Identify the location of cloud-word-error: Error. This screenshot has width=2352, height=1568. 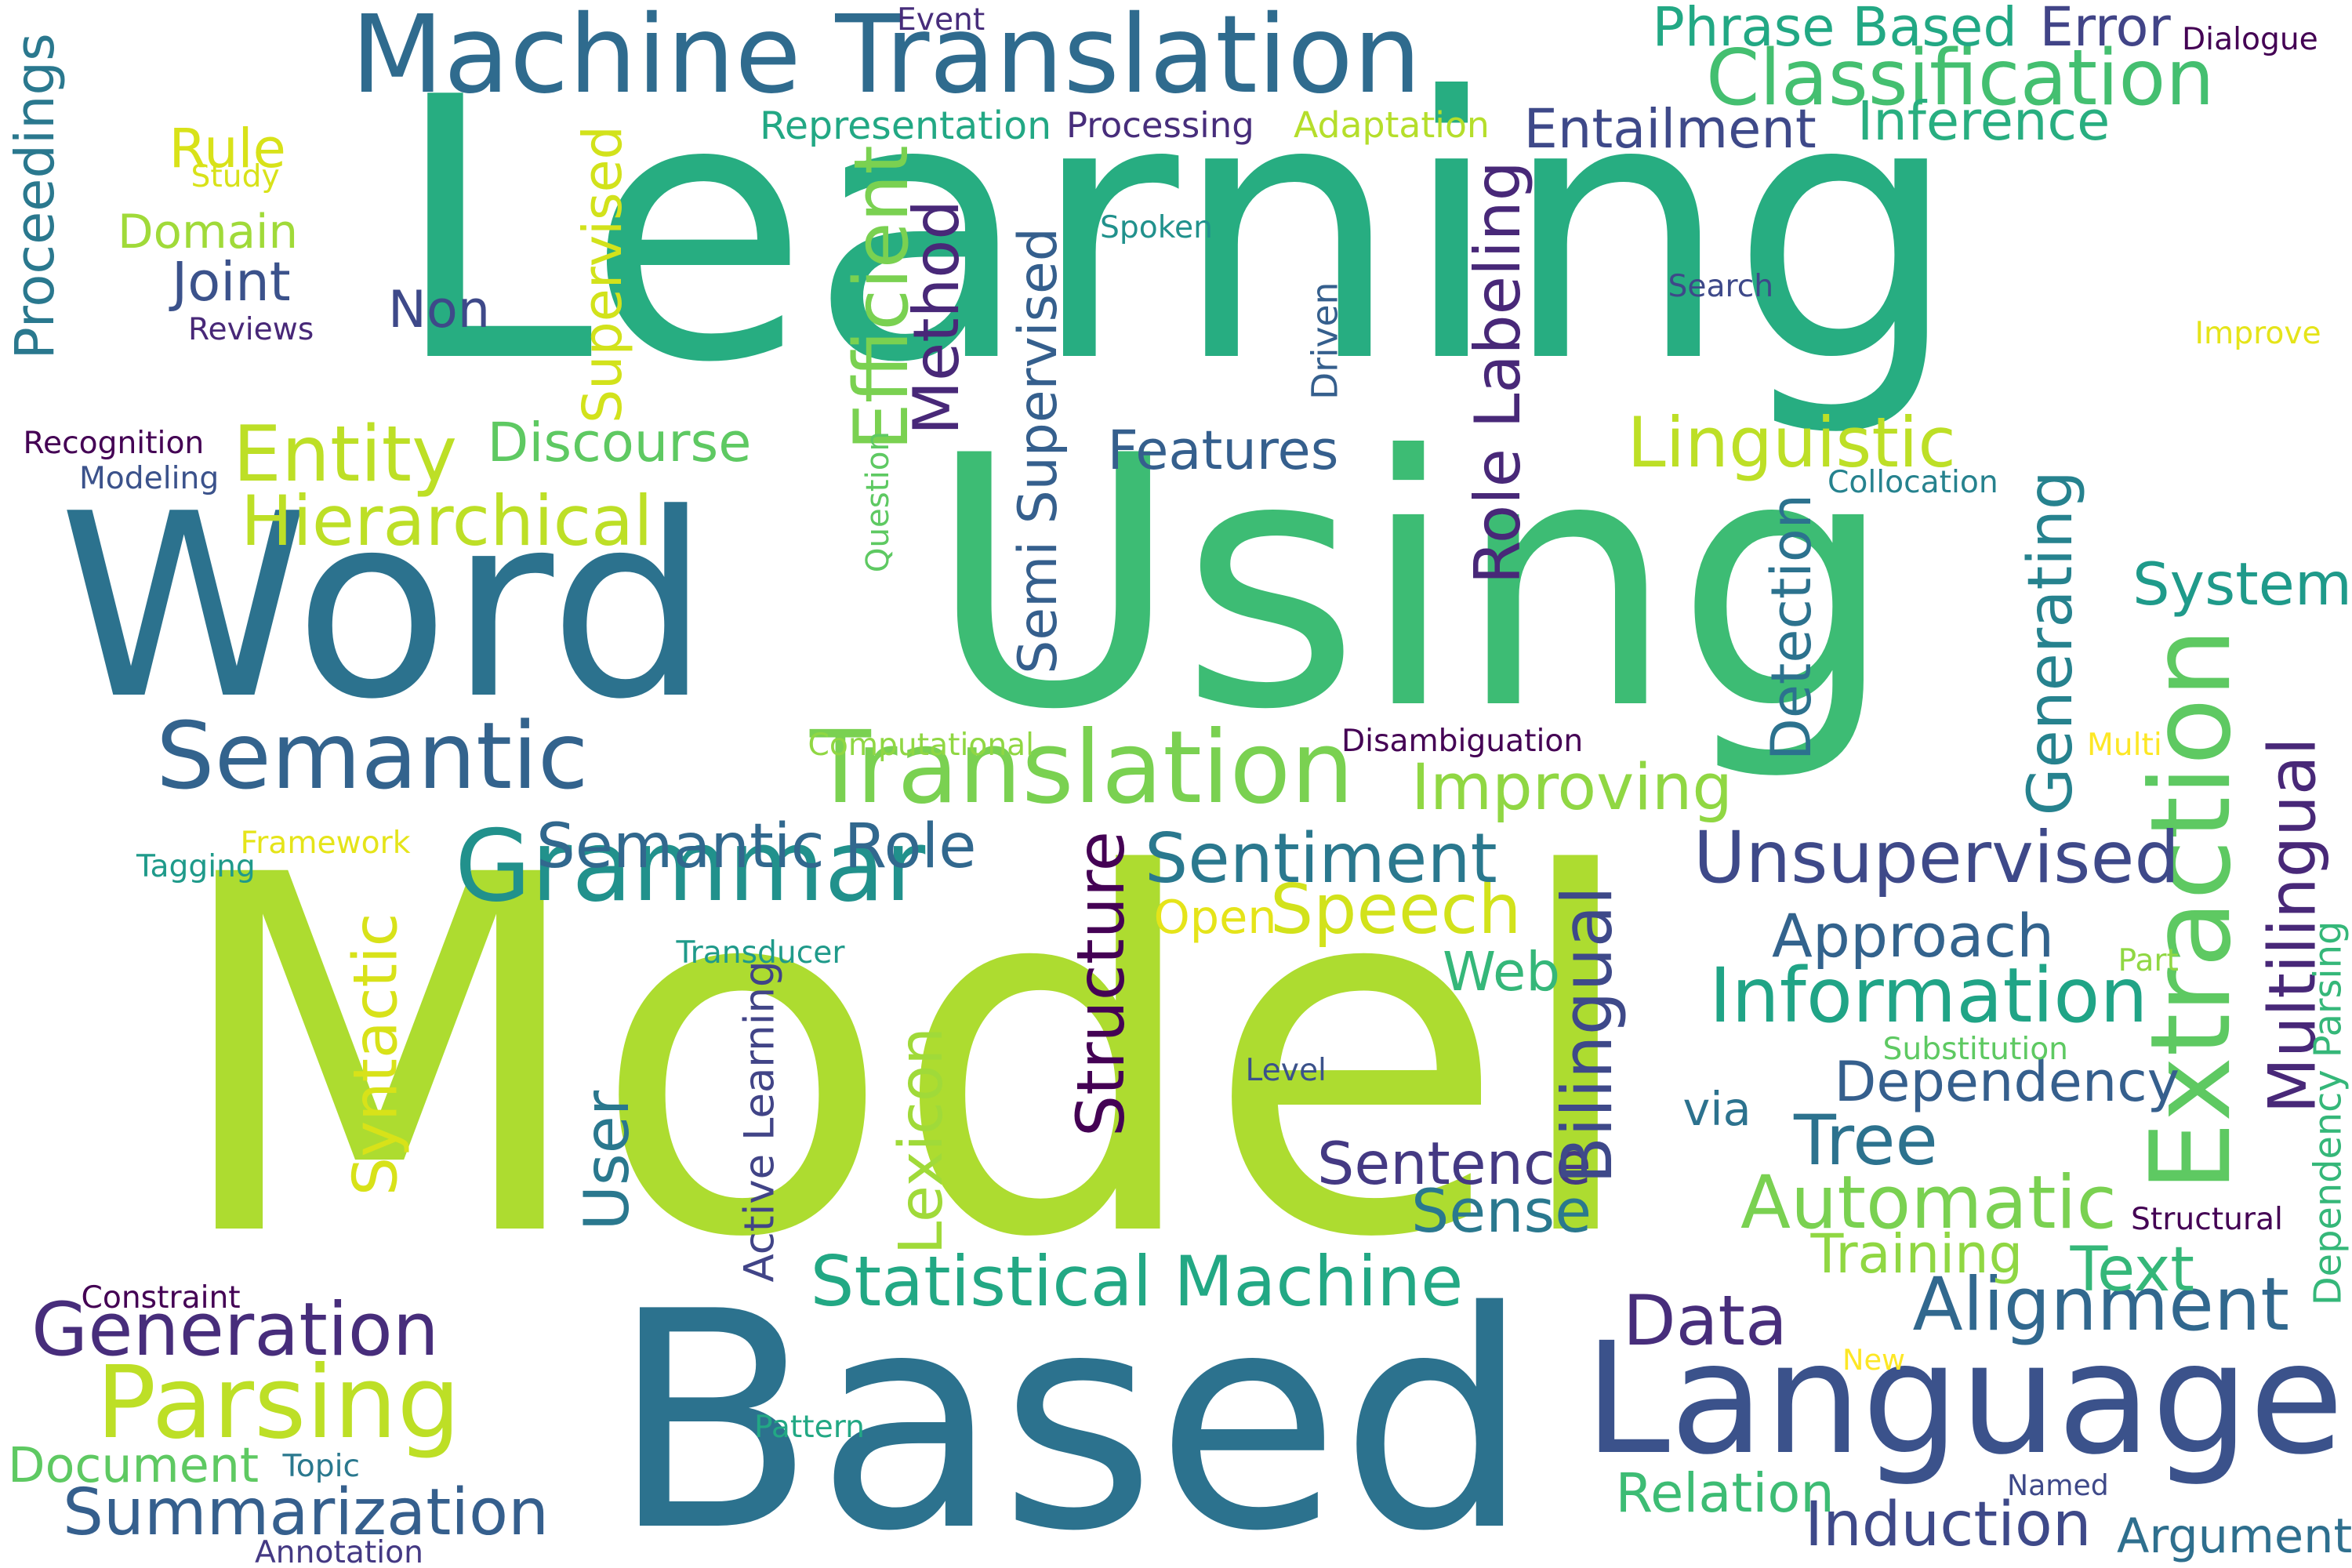
(2105, 29).